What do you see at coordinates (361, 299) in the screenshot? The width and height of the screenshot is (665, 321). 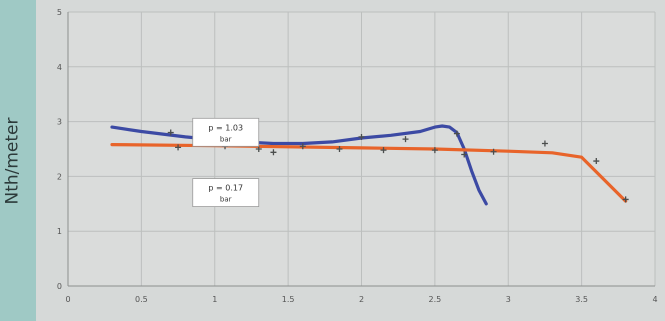 I see `x-tick-label-4: 2` at bounding box center [361, 299].